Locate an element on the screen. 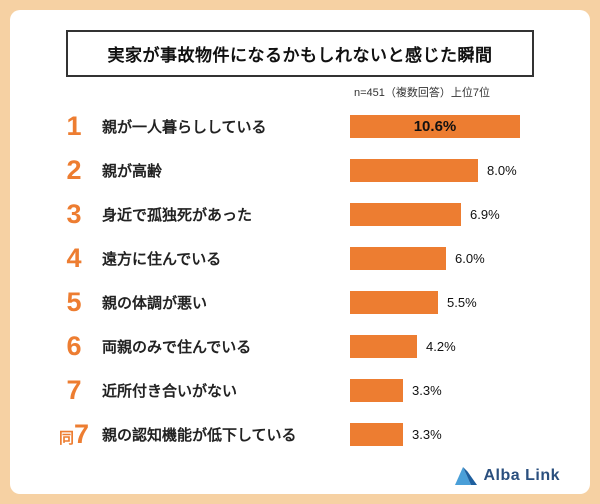 The image size is (600, 504). category-label: 親の認知機能が低下している is located at coordinates (199, 435).